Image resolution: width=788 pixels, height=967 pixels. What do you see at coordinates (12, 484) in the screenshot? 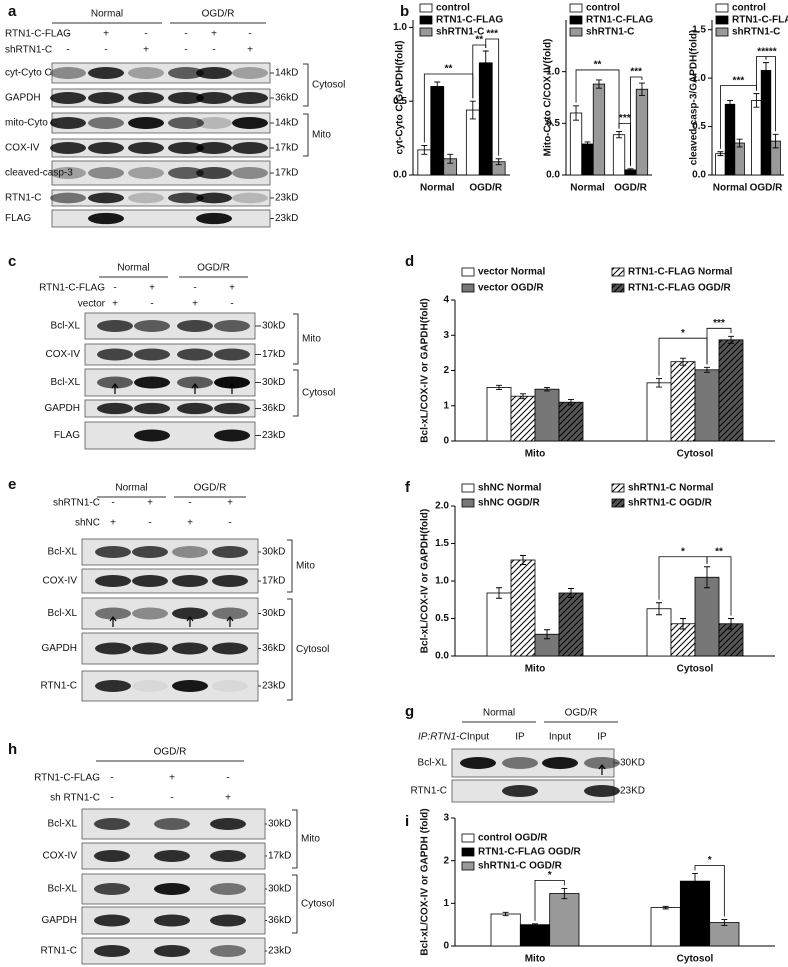
I see `panel-letter: e` at bounding box center [12, 484].